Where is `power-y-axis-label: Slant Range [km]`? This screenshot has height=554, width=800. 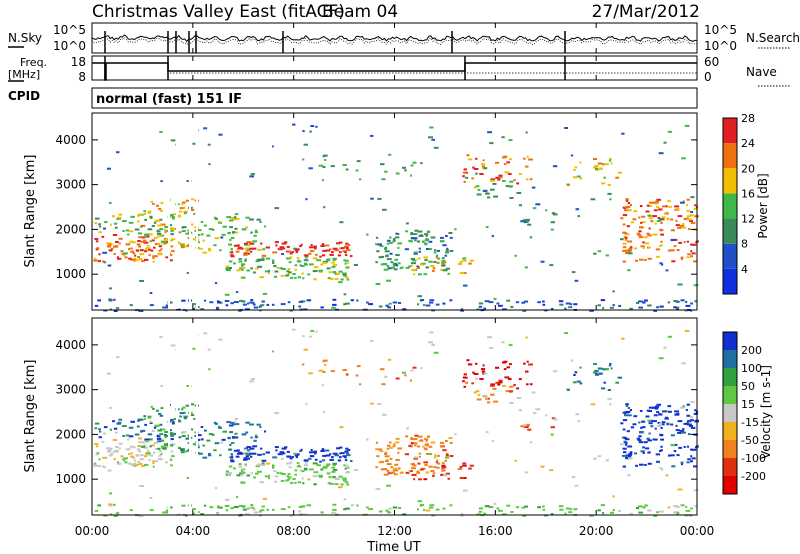 power-y-axis-label: Slant Range [km] is located at coordinates (30, 211).